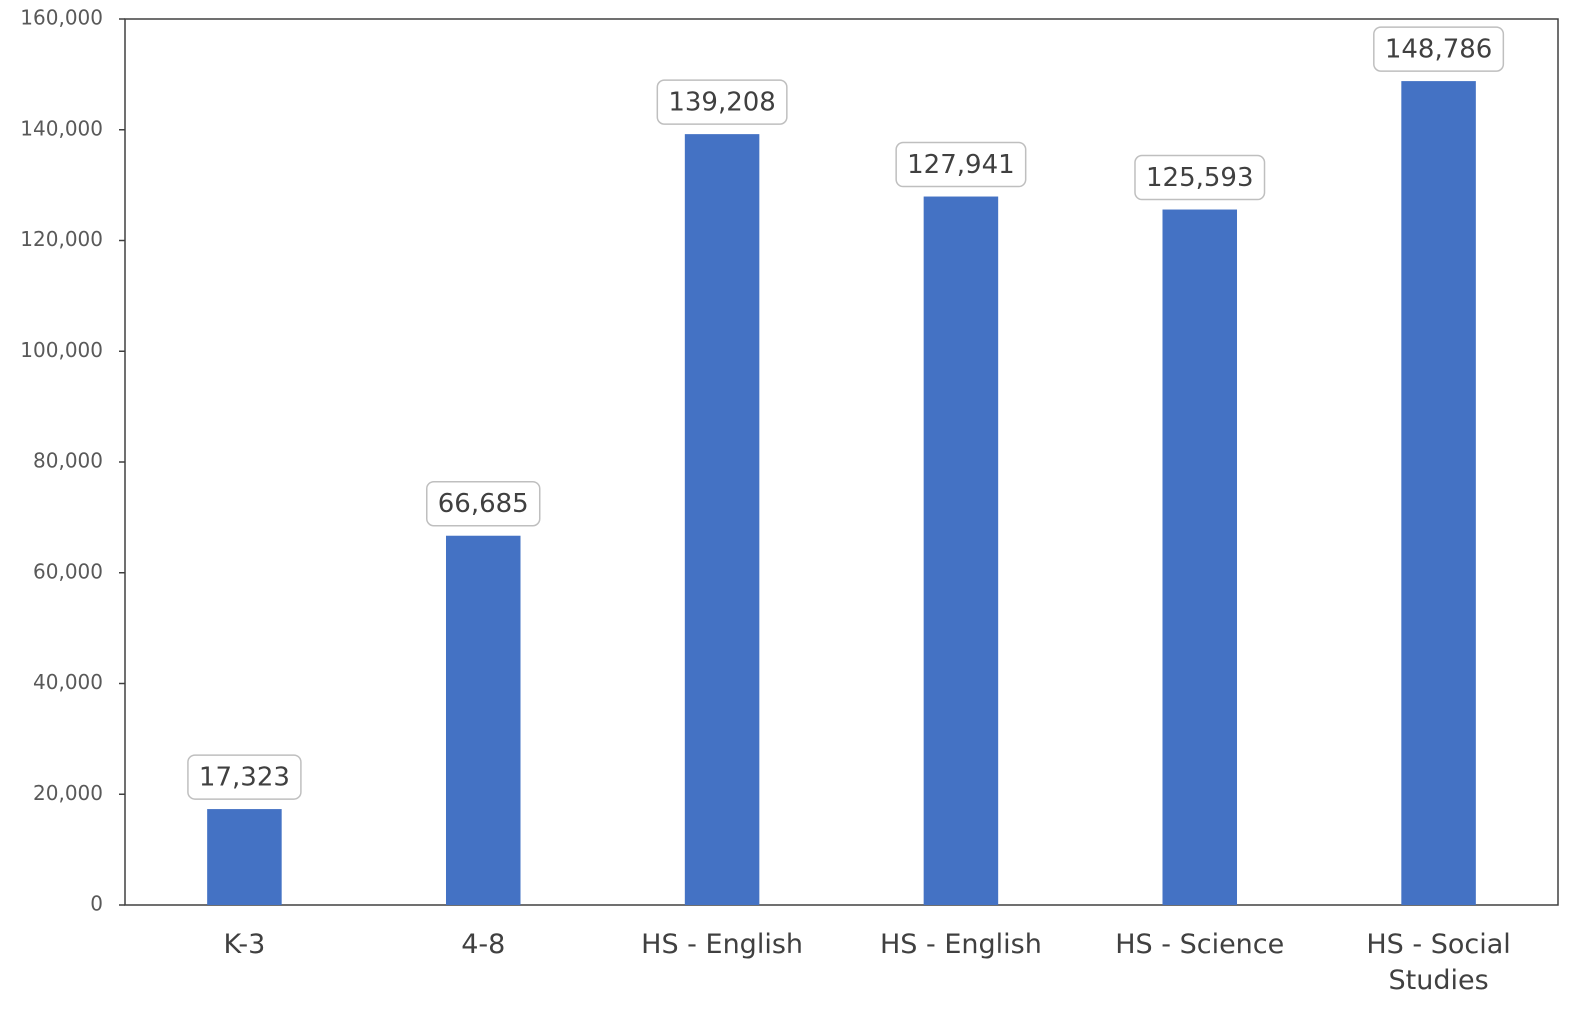 Image resolution: width=1595 pixels, height=1014 pixels. Describe the element at coordinates (1200, 944) in the screenshot. I see `x-tick-label: HS - Science` at that location.